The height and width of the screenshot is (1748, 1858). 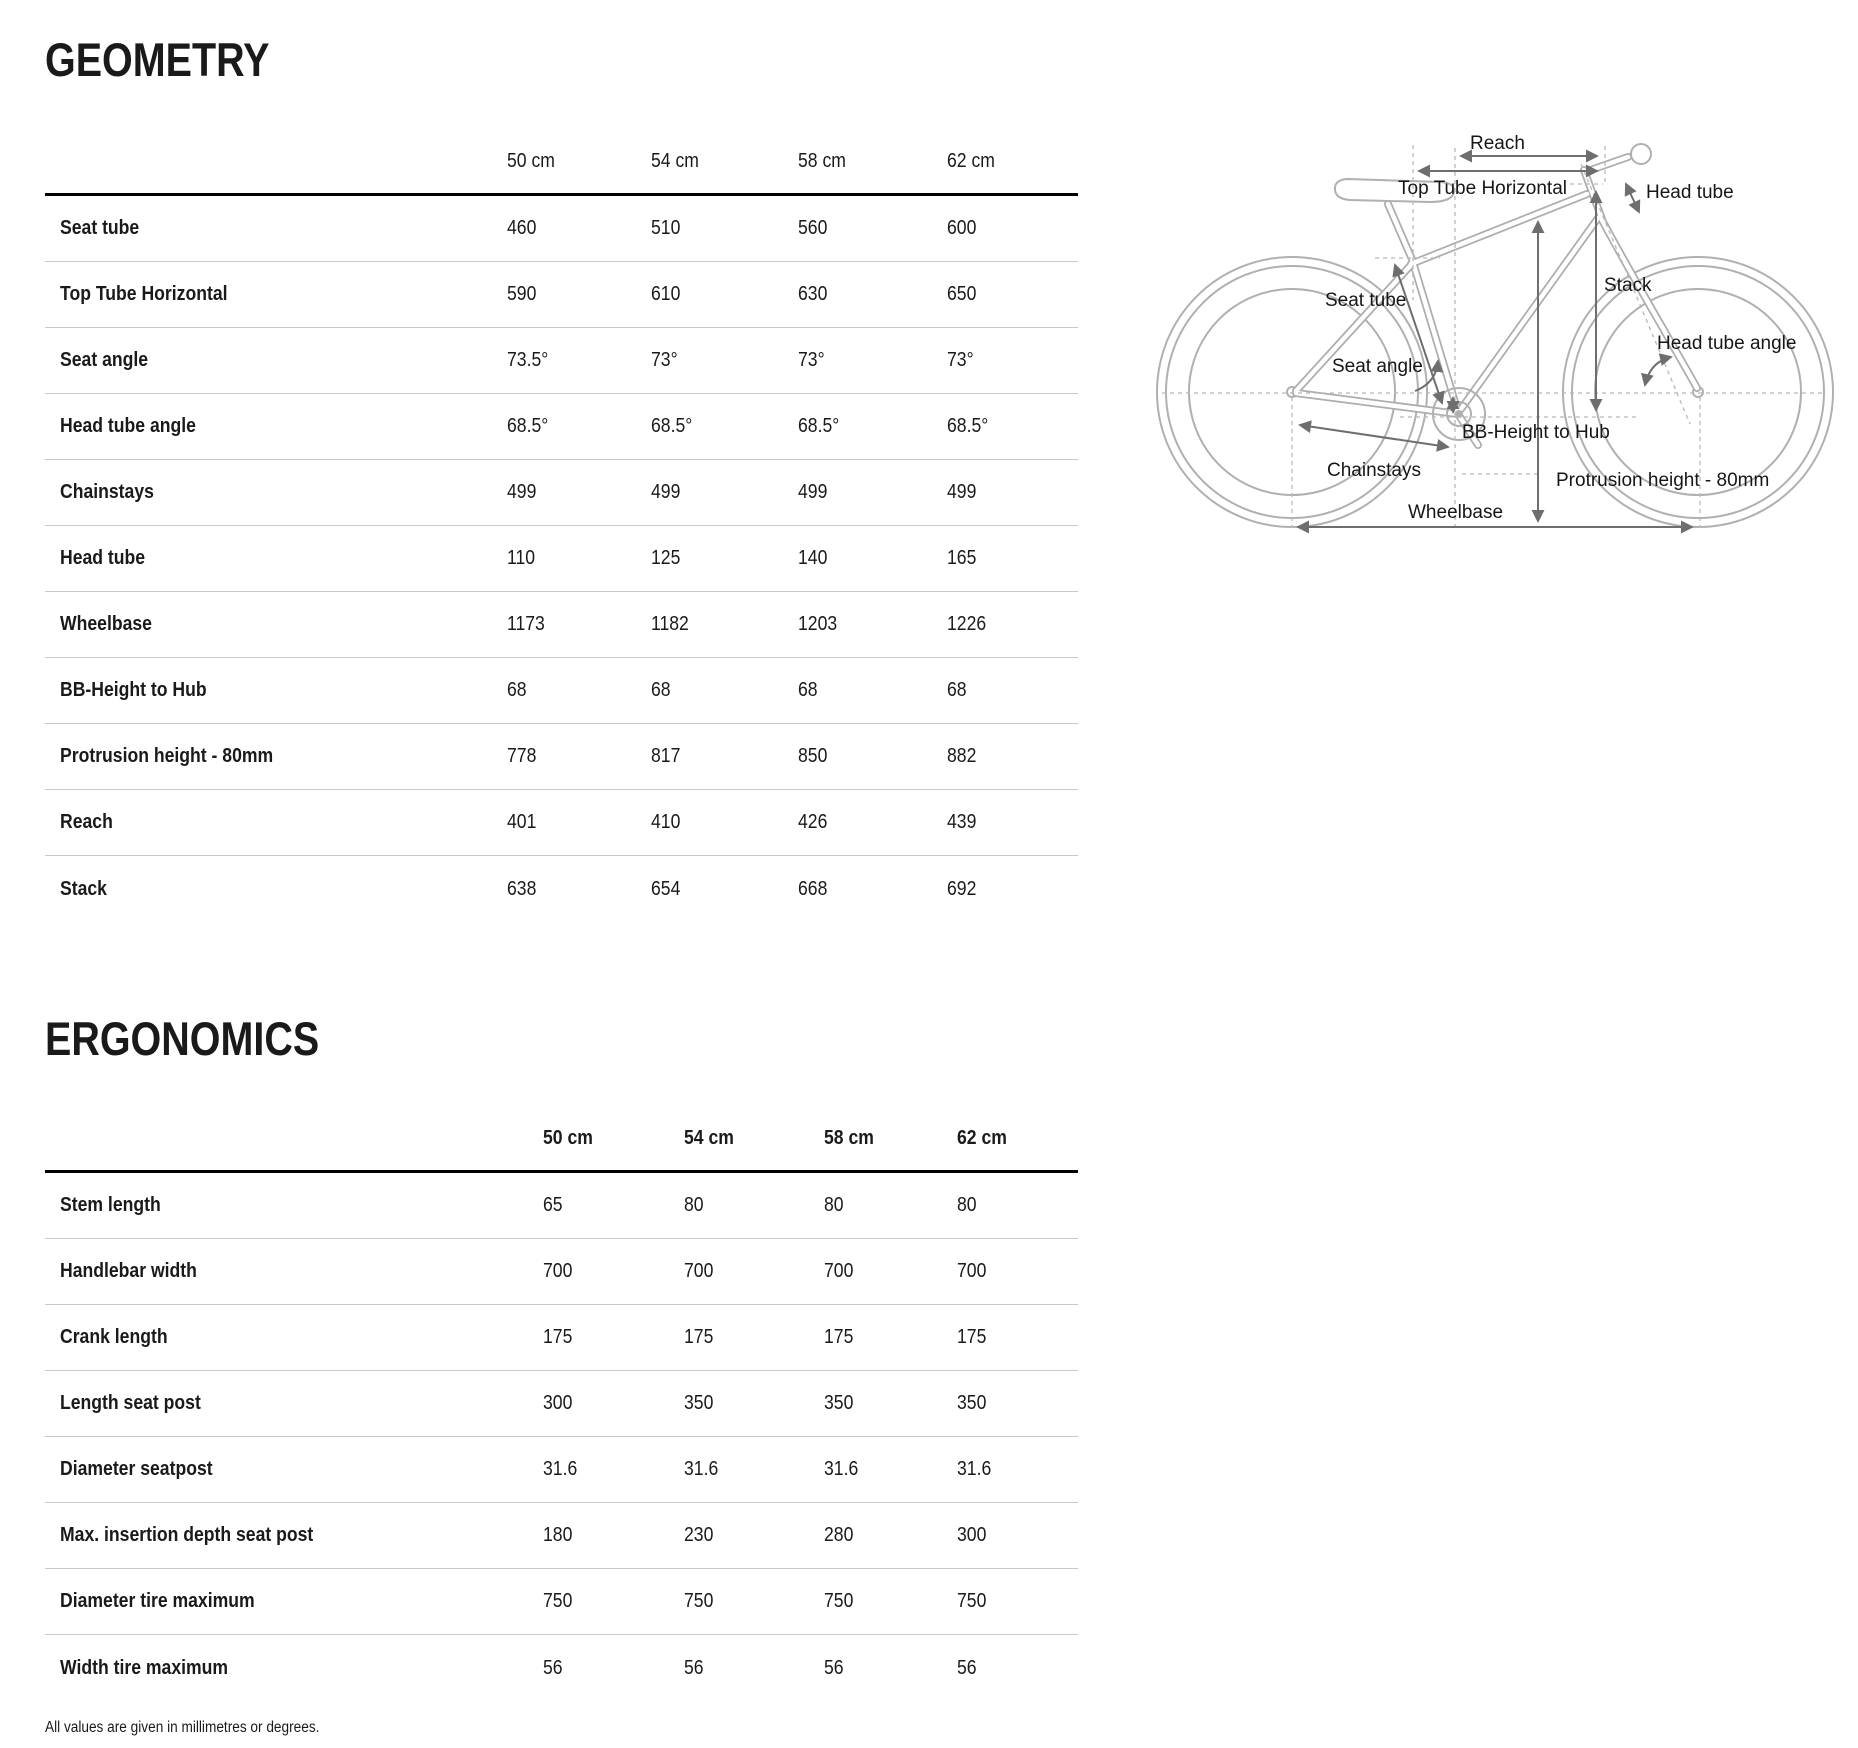 I want to click on column-header: 58 cm, so click(x=849, y=1138).